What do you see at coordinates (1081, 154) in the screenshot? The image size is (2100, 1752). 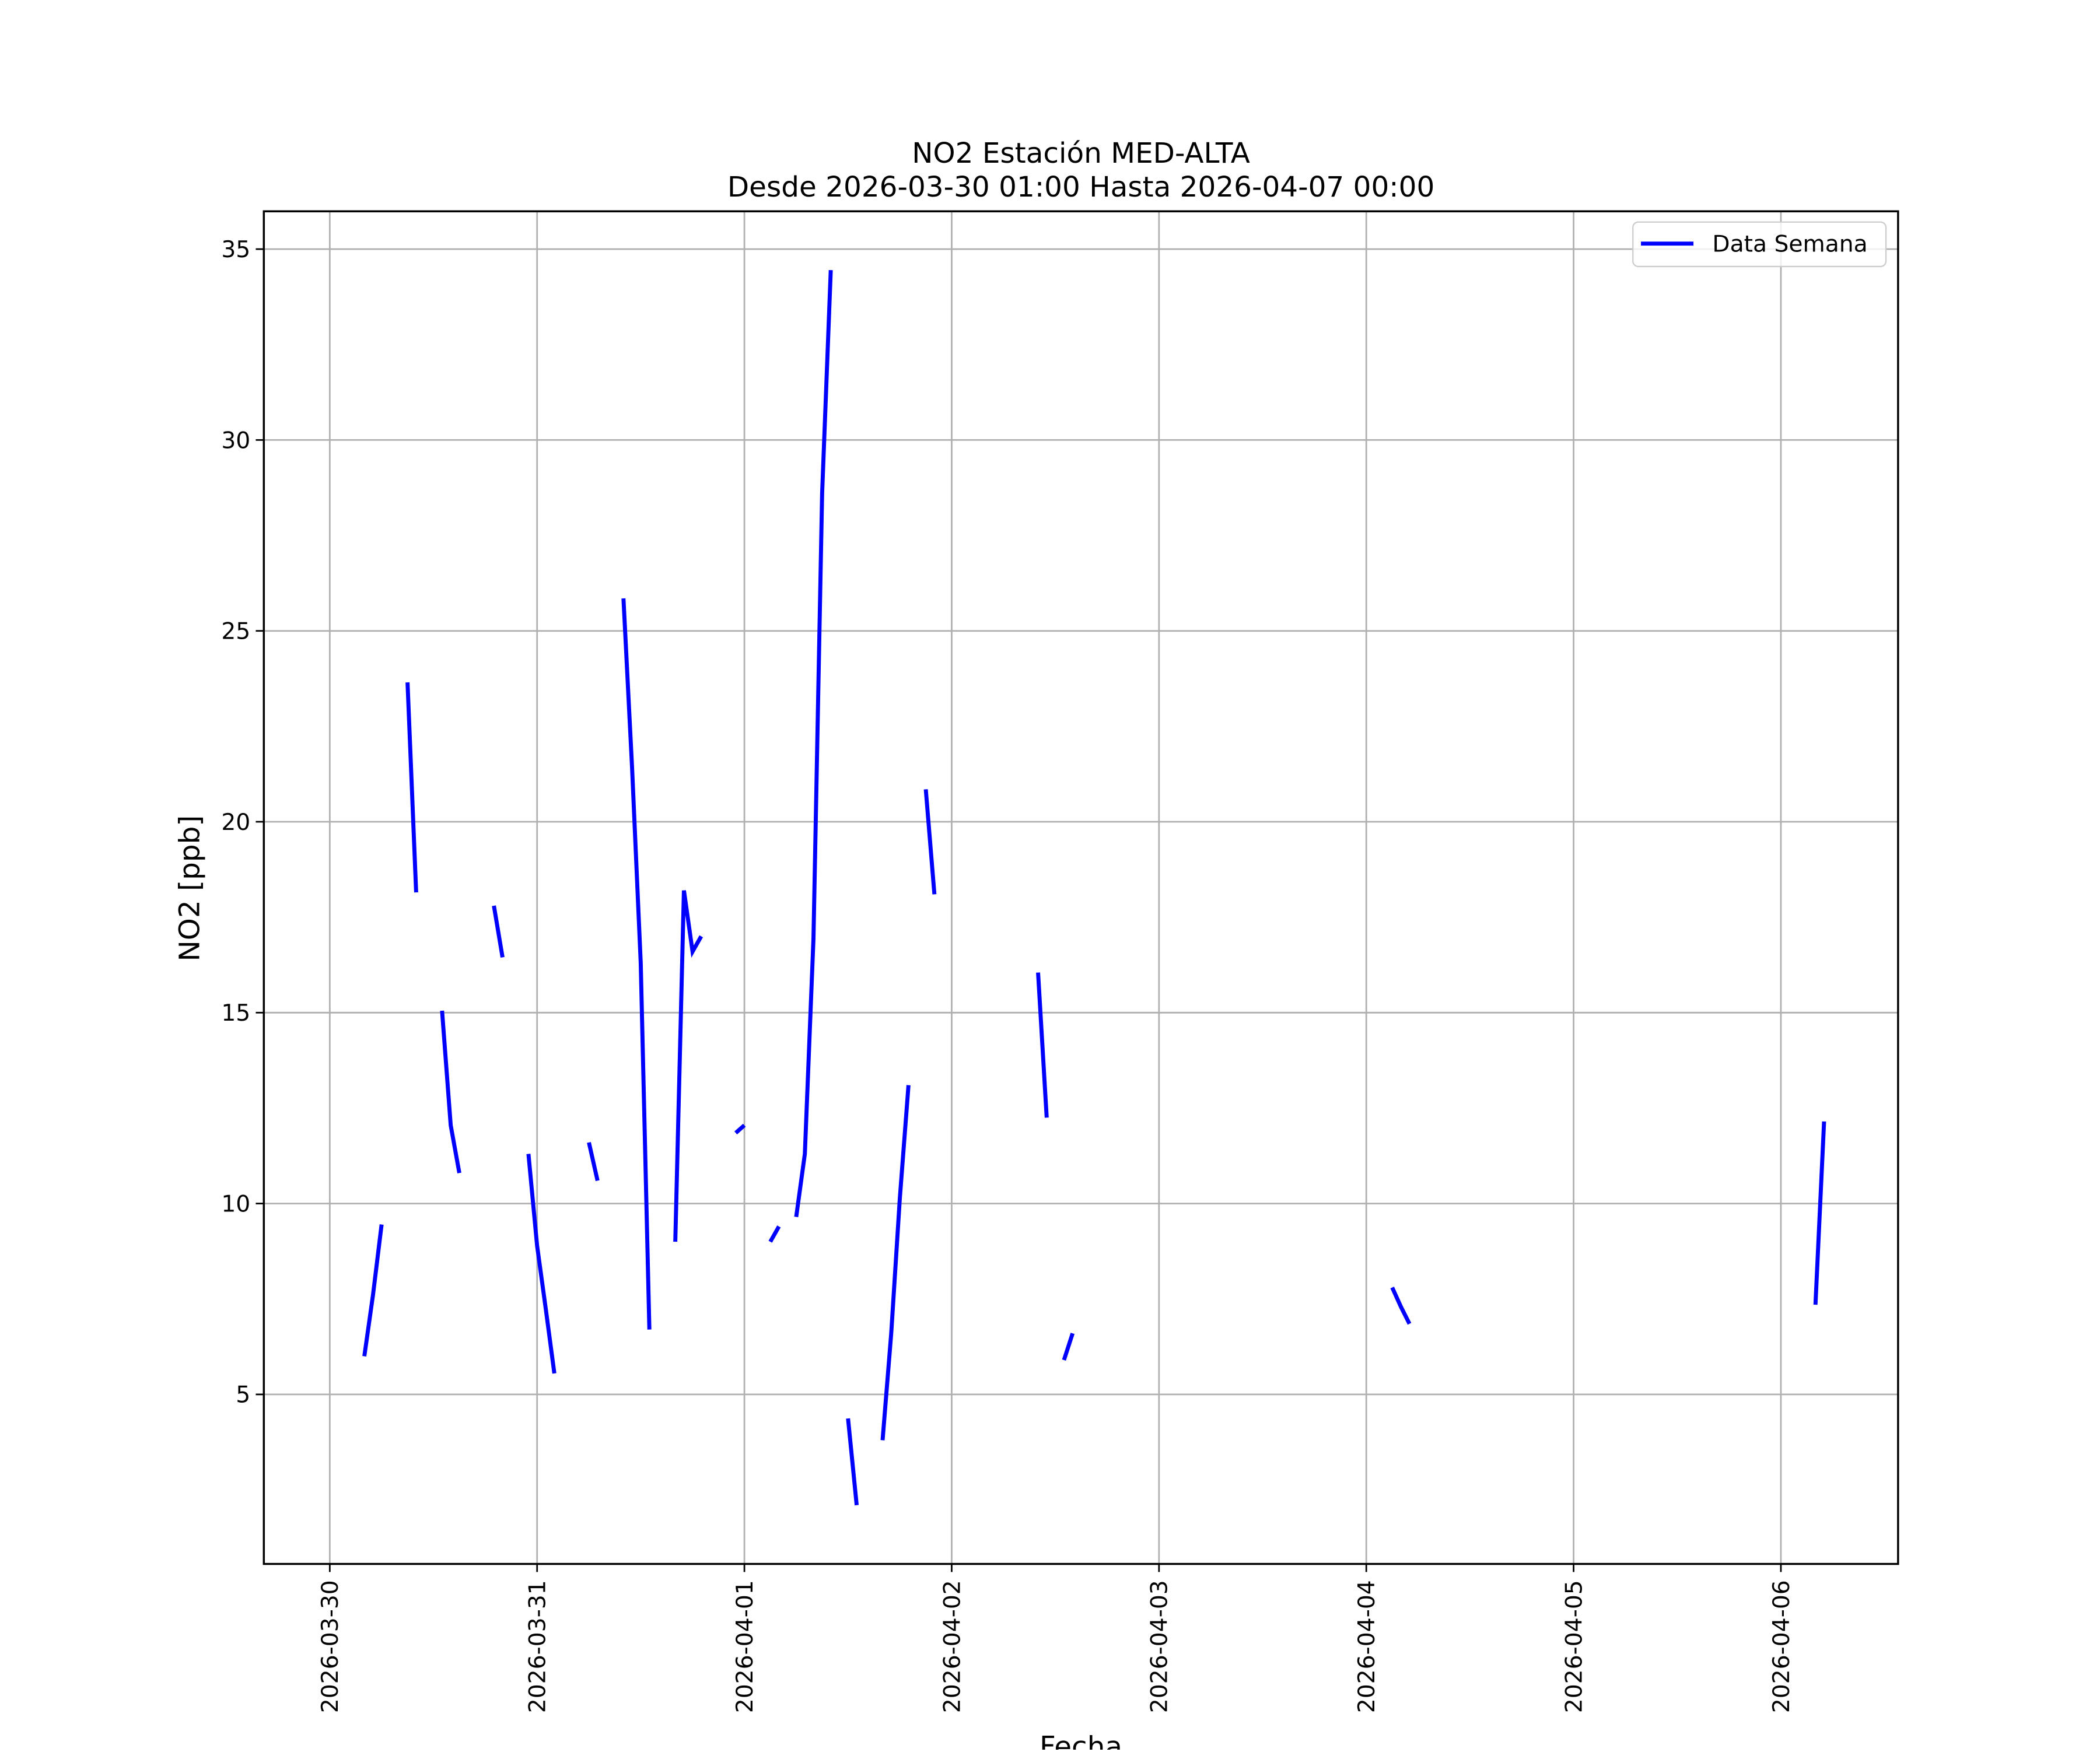 I see `chart-title: NO2 Estación MED-ALTA` at bounding box center [1081, 154].